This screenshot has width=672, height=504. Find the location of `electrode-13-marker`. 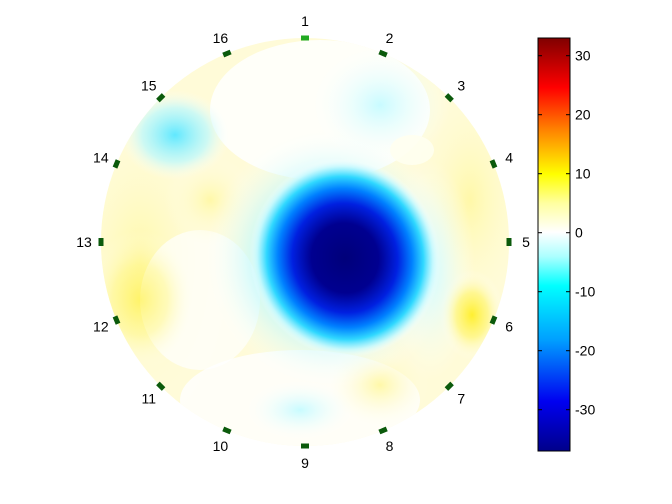

electrode-13-marker is located at coordinates (101, 242).